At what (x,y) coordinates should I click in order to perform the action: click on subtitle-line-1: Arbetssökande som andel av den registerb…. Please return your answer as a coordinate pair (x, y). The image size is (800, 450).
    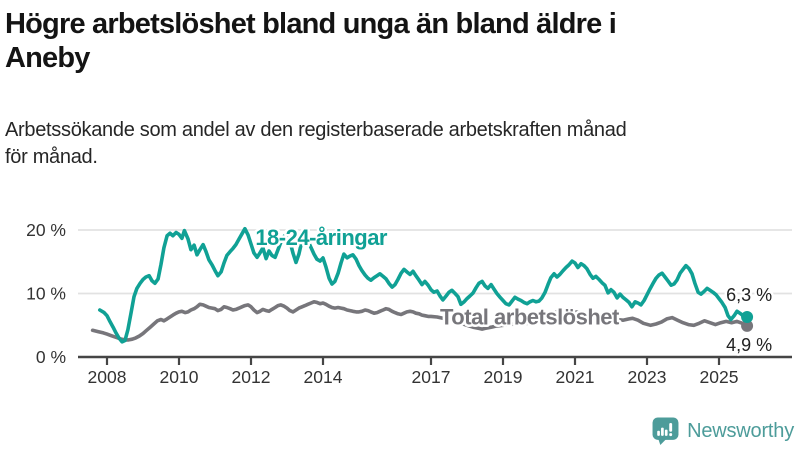
    Looking at the image, I should click on (316, 130).